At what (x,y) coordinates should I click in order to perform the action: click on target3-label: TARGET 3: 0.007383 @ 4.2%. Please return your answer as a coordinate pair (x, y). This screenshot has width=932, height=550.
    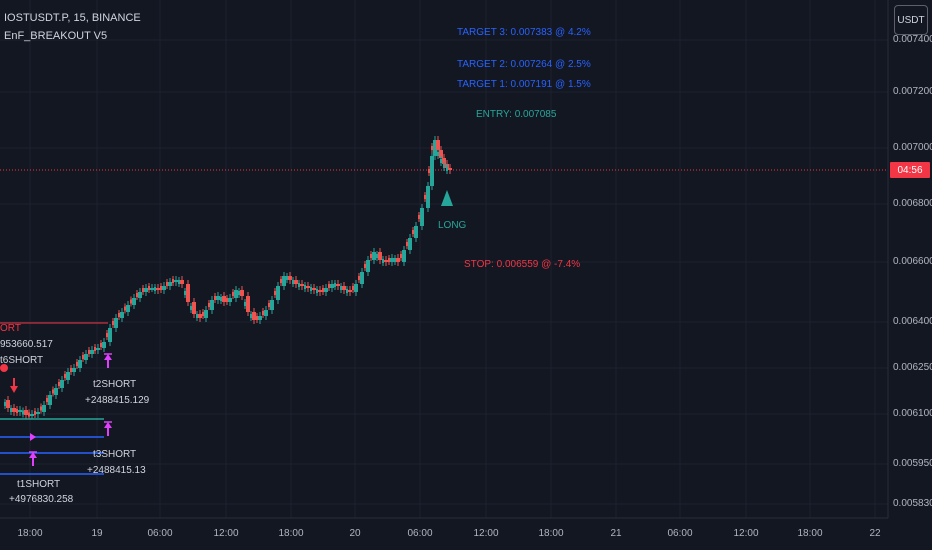
    Looking at the image, I should click on (524, 32).